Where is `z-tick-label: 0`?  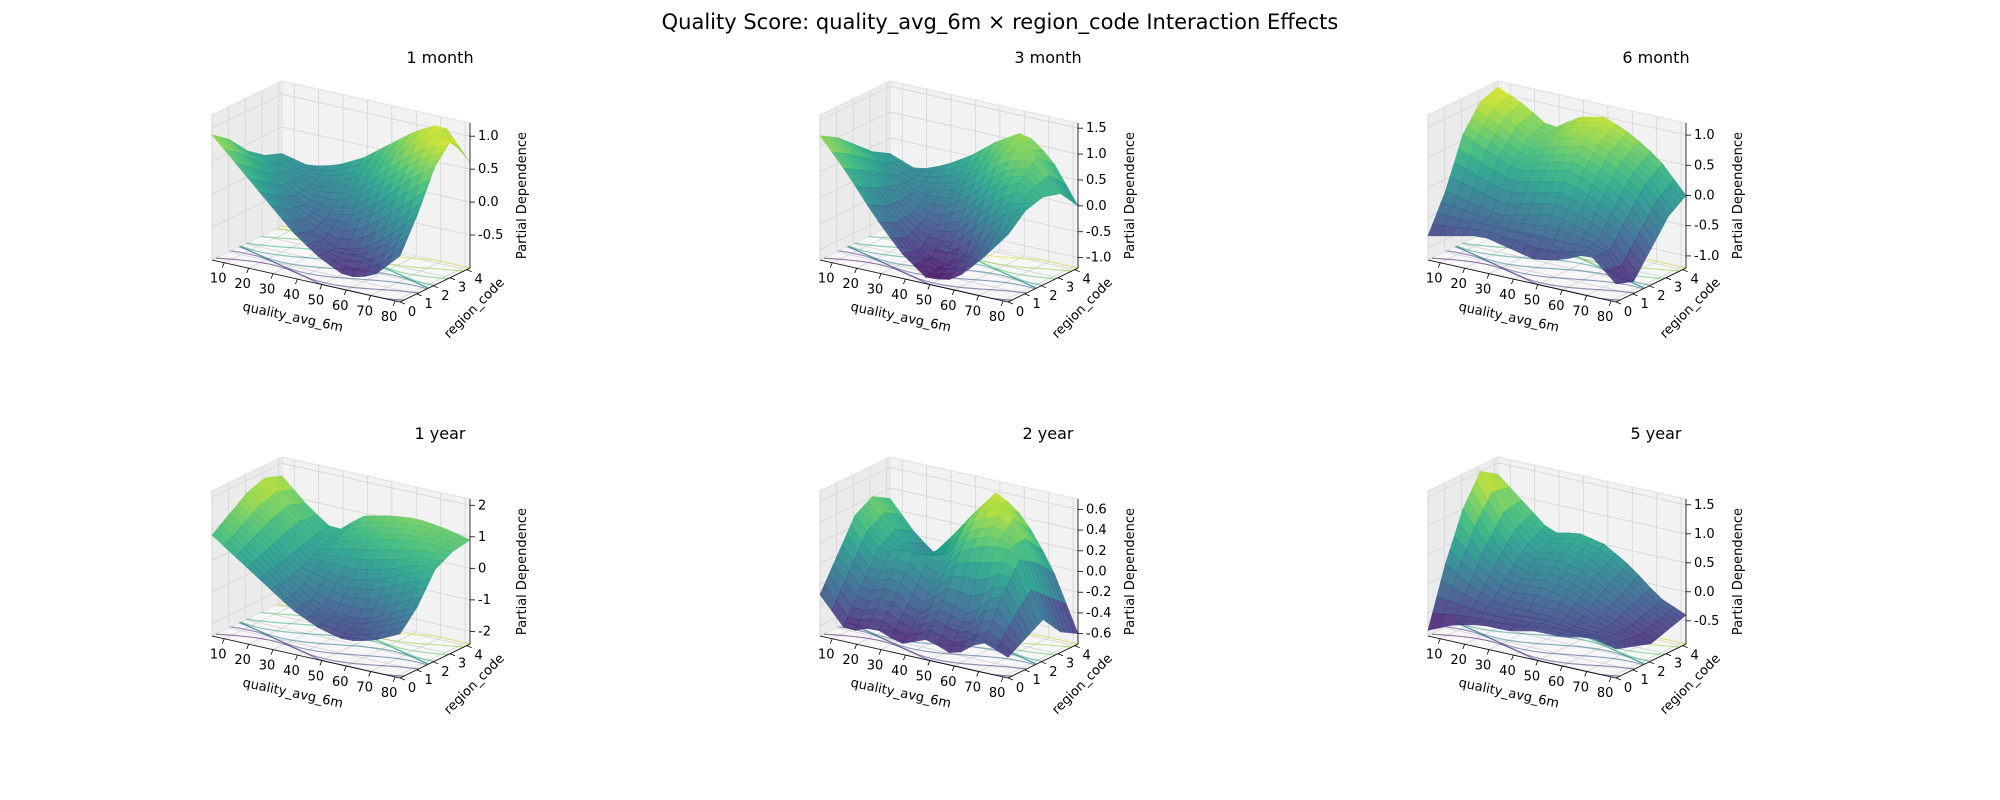 z-tick-label: 0 is located at coordinates (482, 568).